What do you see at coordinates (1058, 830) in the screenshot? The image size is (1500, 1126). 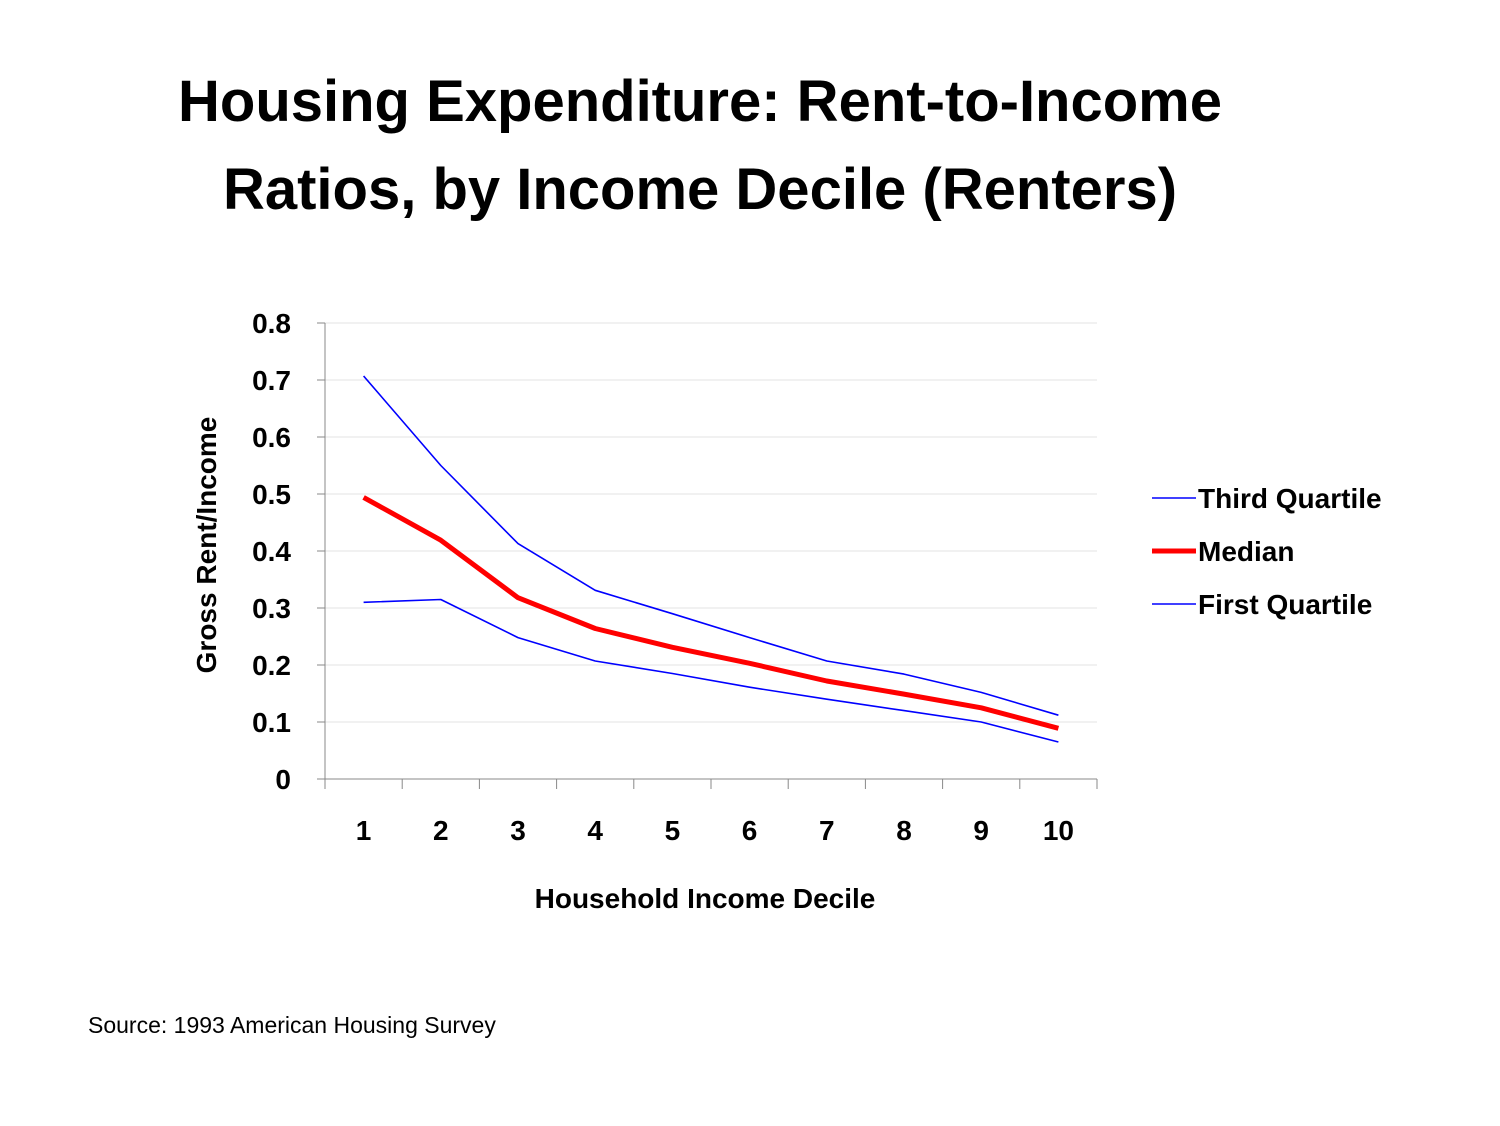 I see `x-tick-label: 10` at bounding box center [1058, 830].